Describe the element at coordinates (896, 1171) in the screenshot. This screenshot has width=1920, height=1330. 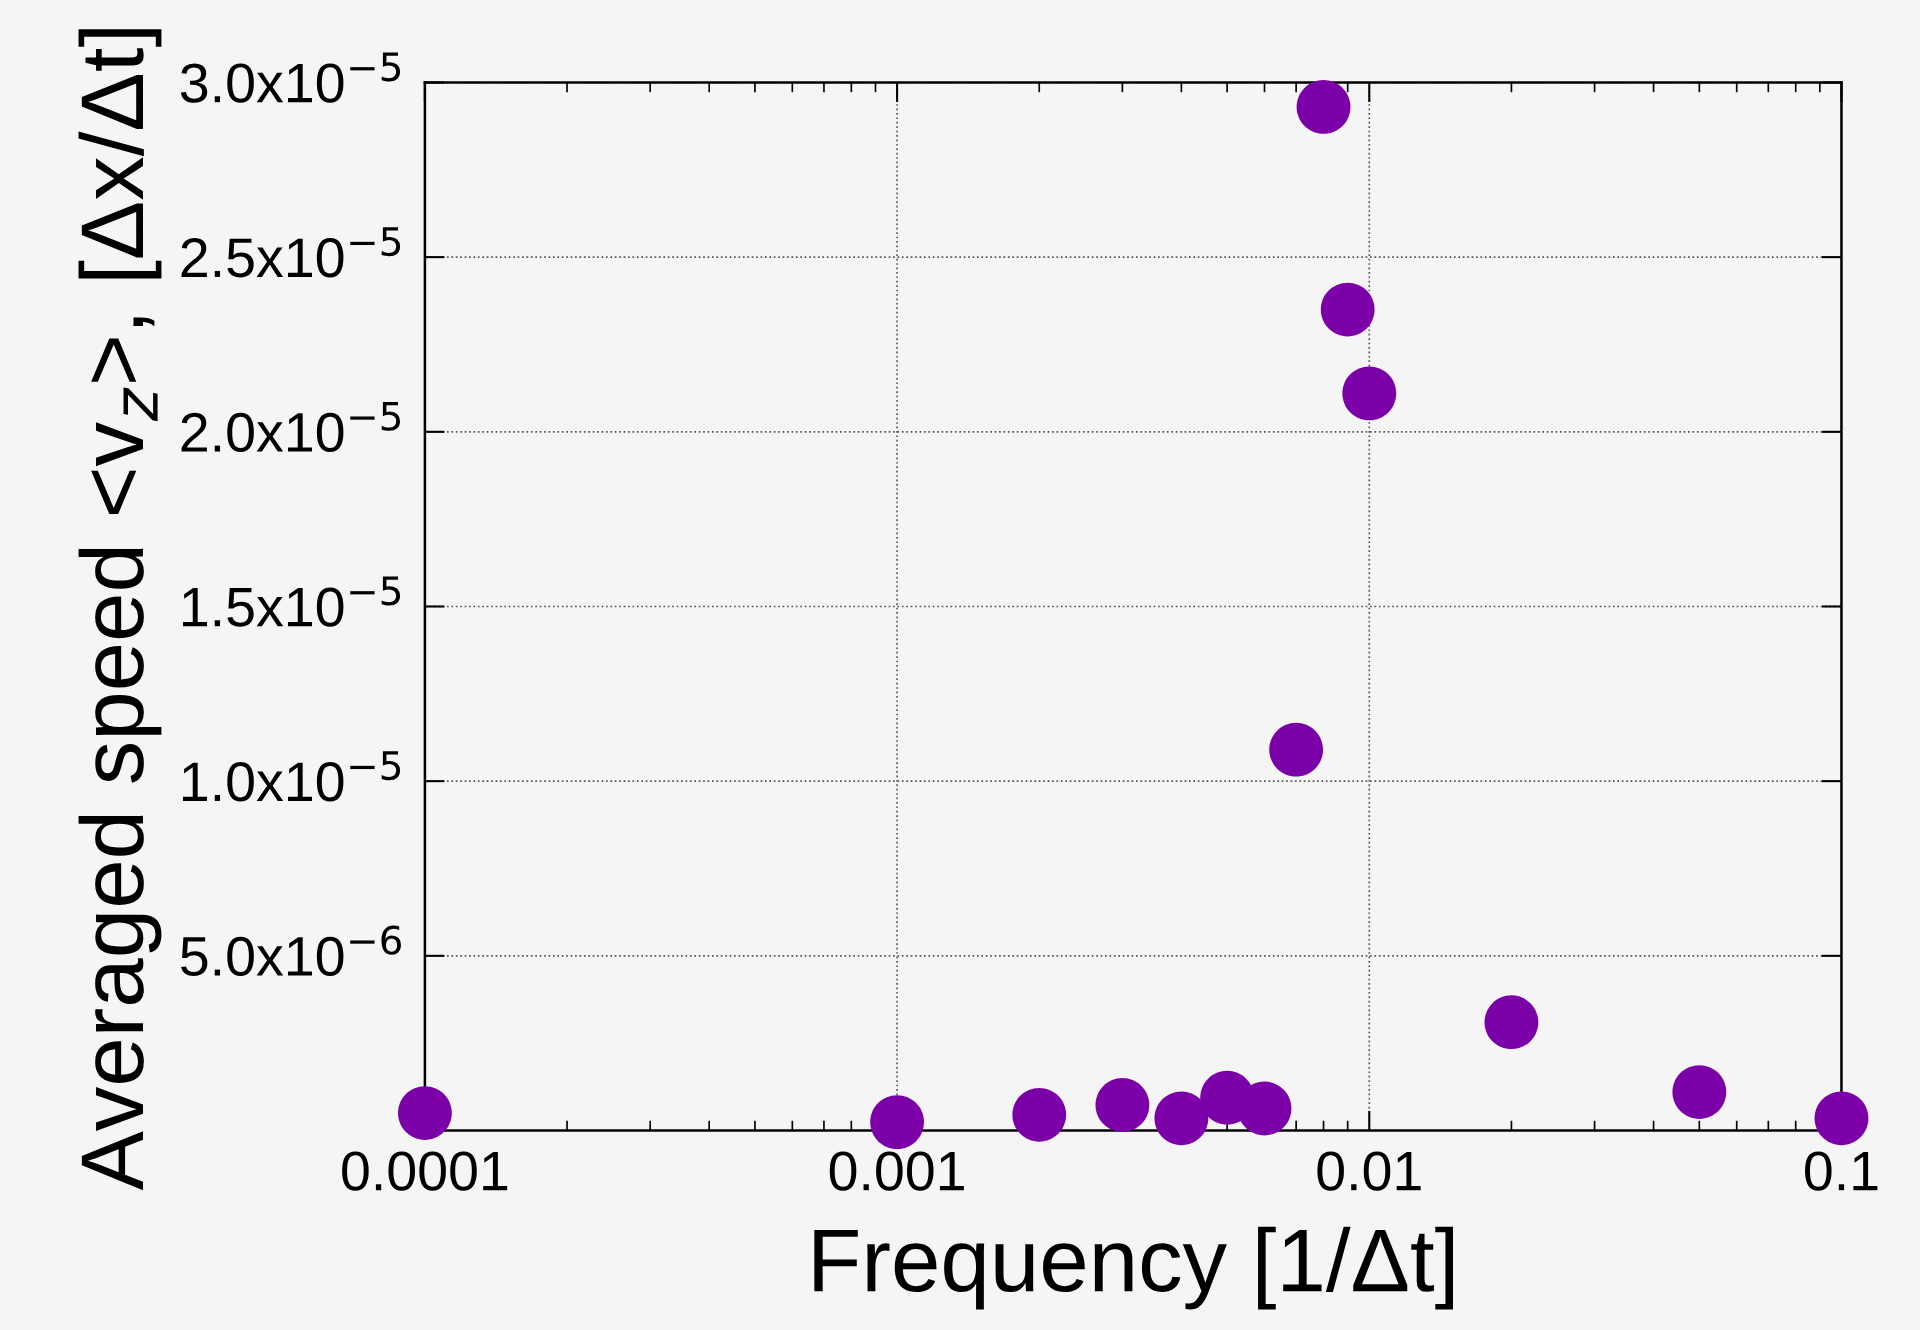
I see `x-tick-label: 0.001` at that location.